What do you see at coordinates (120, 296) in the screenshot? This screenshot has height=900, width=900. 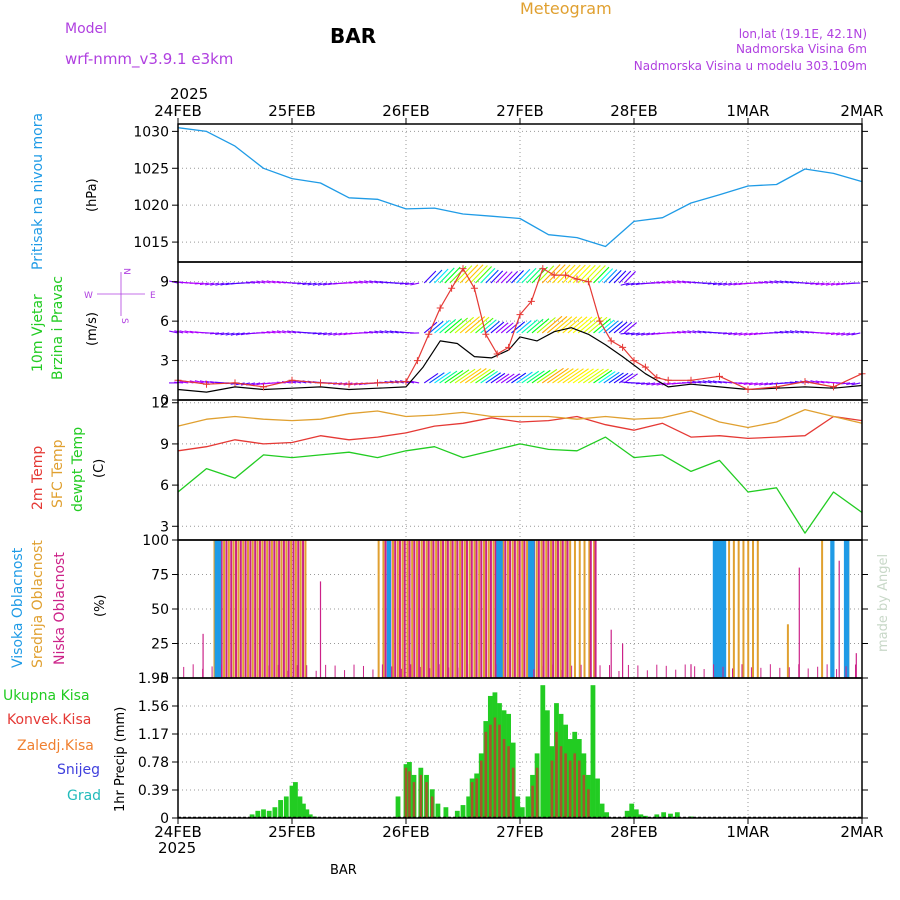 I see `wind-compass: N E W S` at bounding box center [120, 296].